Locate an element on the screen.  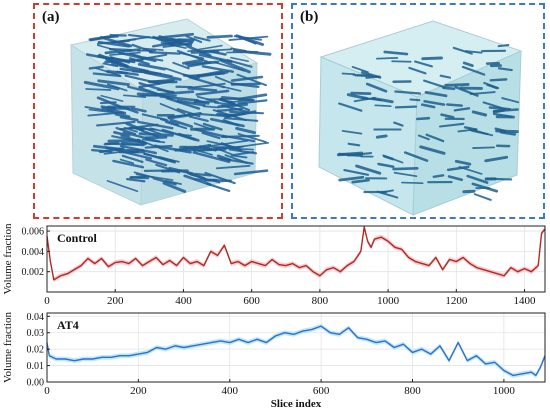
panel-a-fibers is located at coordinates (177, 112).